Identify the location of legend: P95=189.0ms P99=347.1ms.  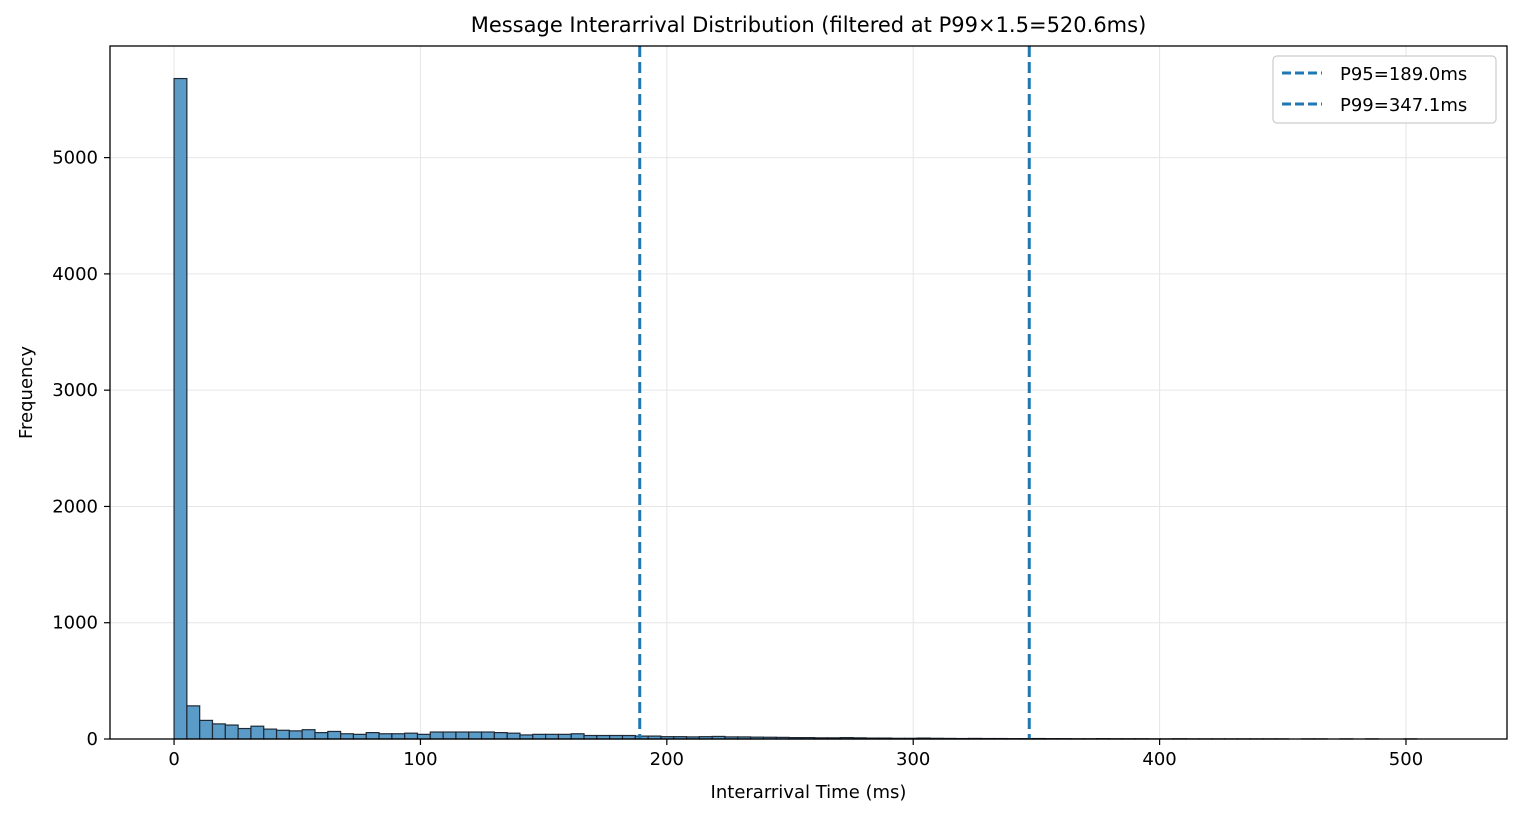
(1384, 89).